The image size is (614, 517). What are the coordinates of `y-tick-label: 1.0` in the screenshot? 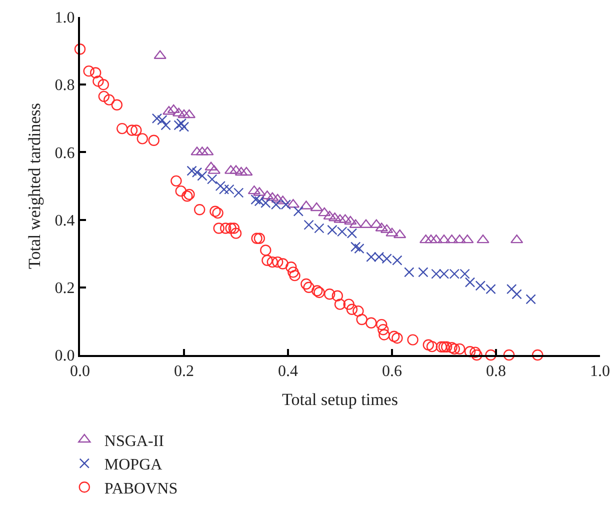 It's located at (64, 18).